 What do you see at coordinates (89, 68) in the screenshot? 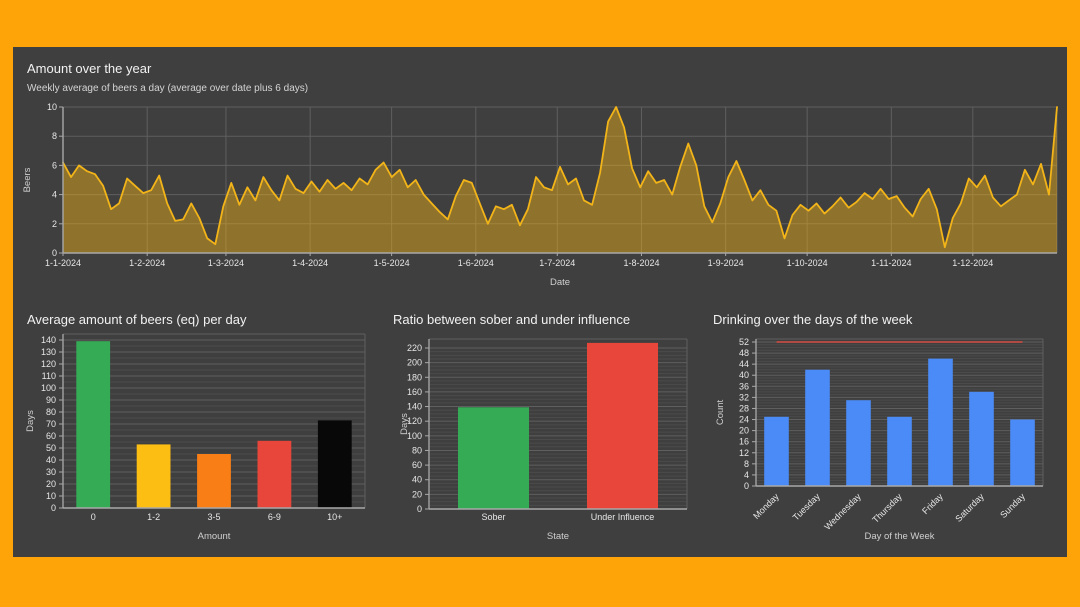
I see `area-chart-title: Amount over the year` at bounding box center [89, 68].